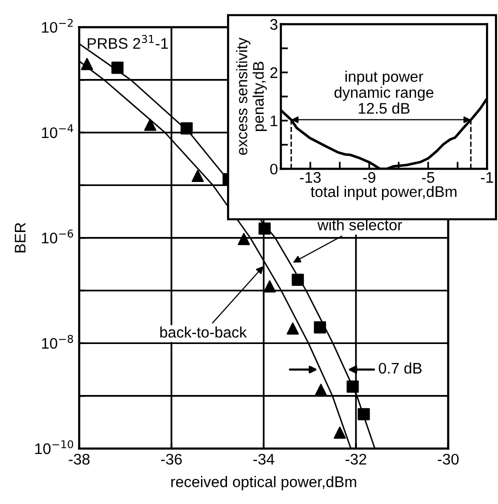 The image size is (498, 504). Describe the element at coordinates (57, 25) in the screenshot. I see `y-tick-label: 10$^{−2}$` at that location.